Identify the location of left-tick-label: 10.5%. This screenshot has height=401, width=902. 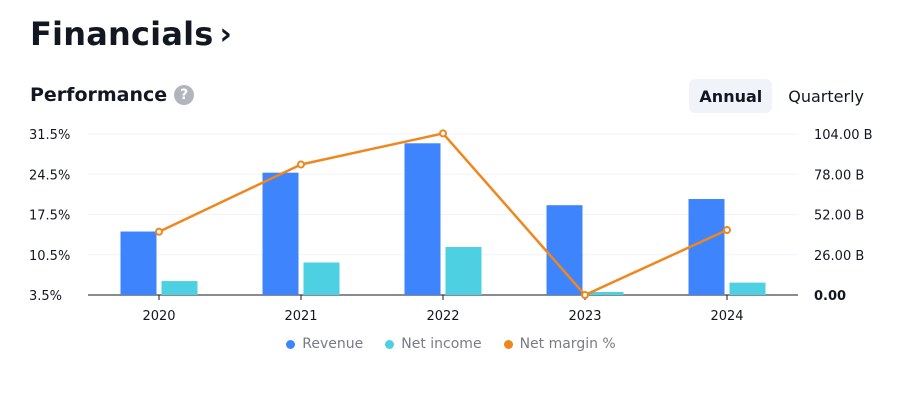
(49, 256).